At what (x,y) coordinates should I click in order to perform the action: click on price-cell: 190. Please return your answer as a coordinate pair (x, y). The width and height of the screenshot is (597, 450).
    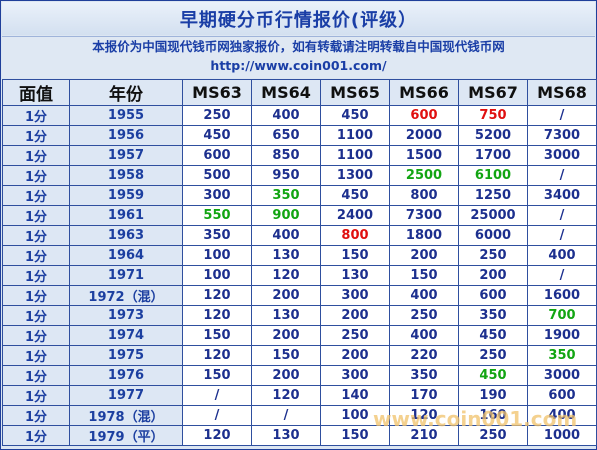
    Looking at the image, I should click on (493, 395).